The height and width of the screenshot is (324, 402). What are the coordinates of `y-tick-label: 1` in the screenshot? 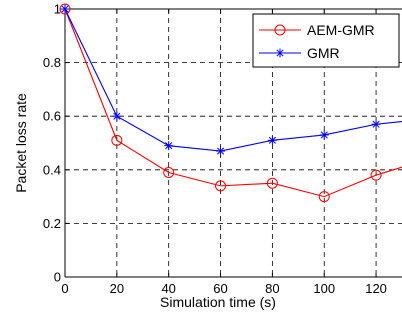 It's located at (57, 9).